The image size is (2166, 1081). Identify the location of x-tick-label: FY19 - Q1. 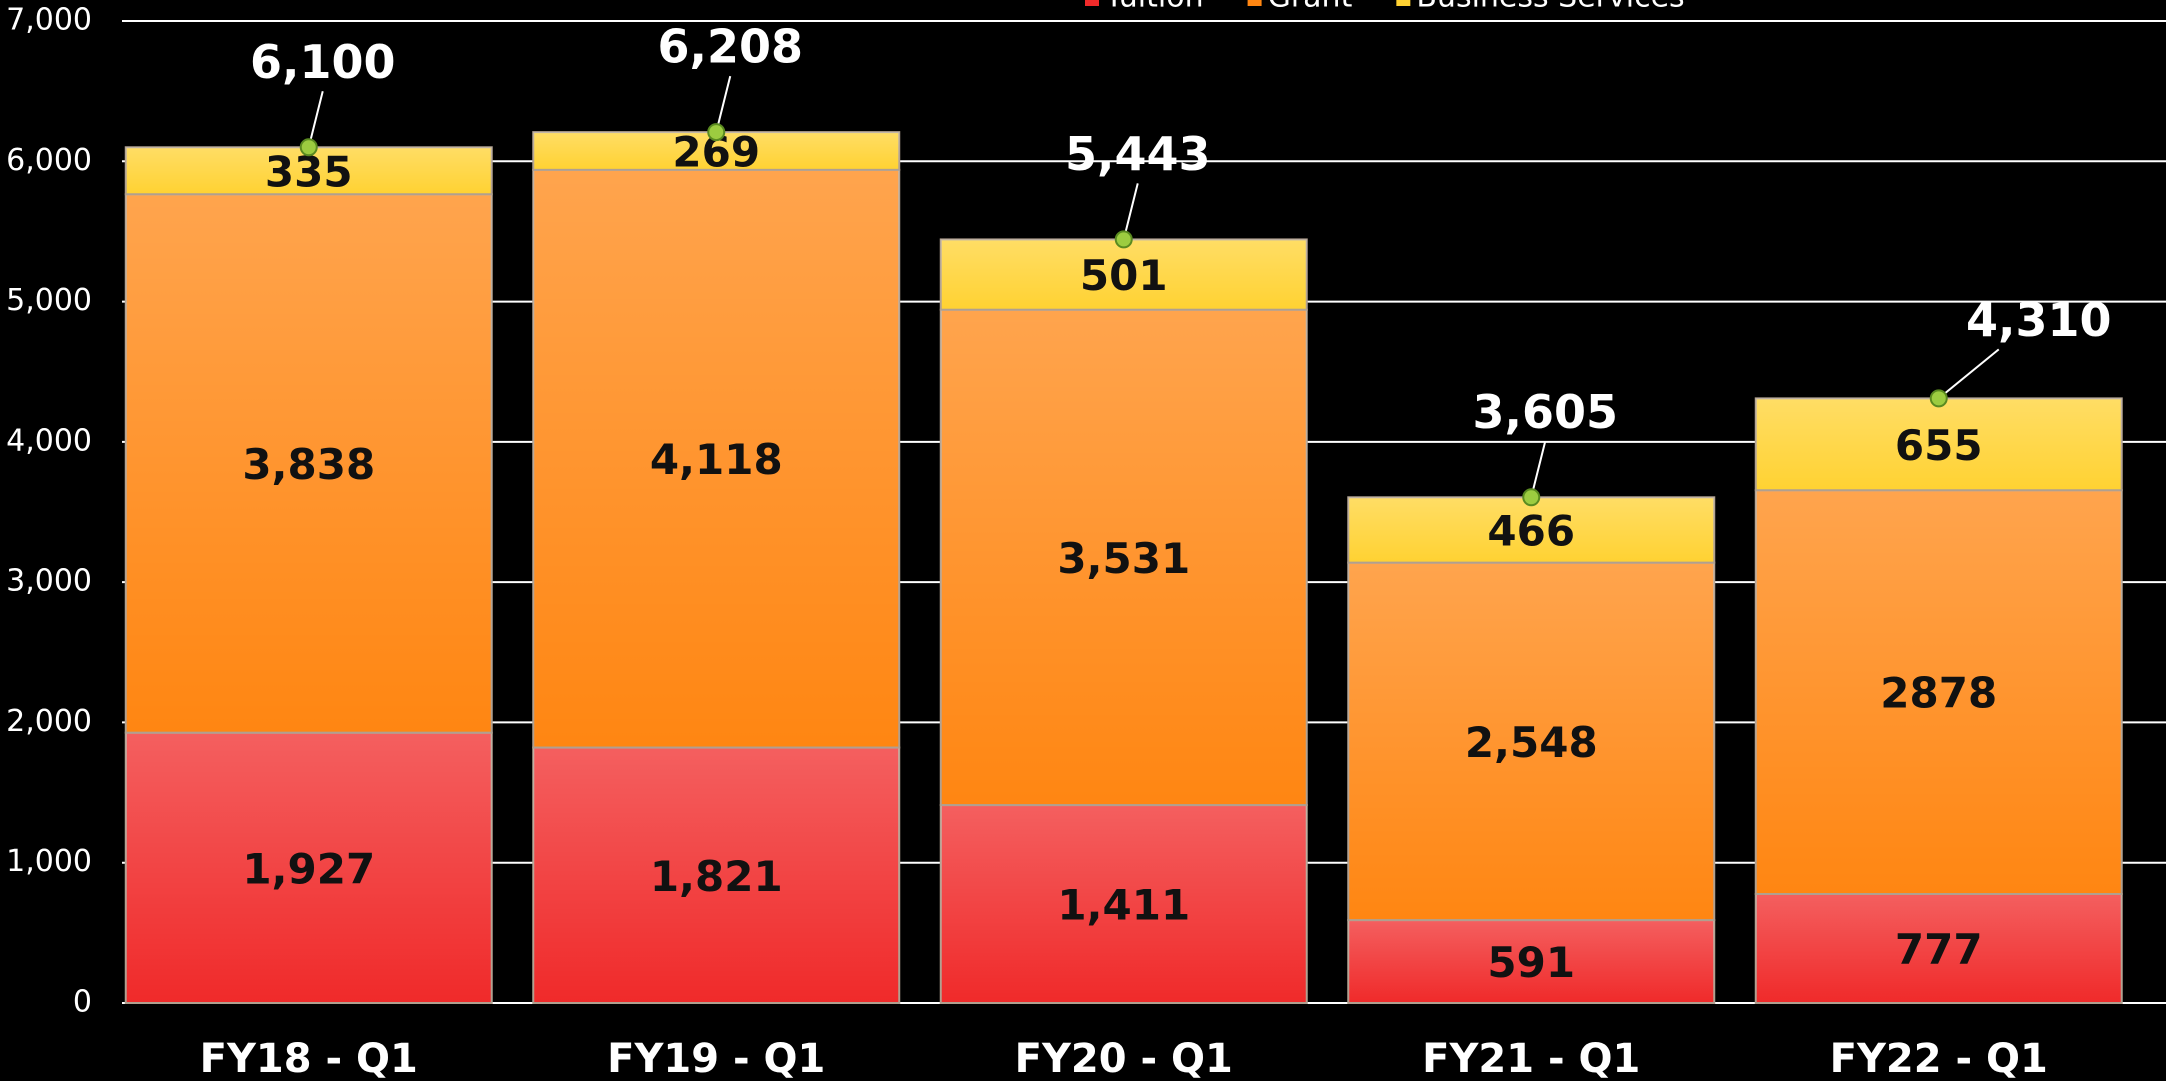
(716, 1058).